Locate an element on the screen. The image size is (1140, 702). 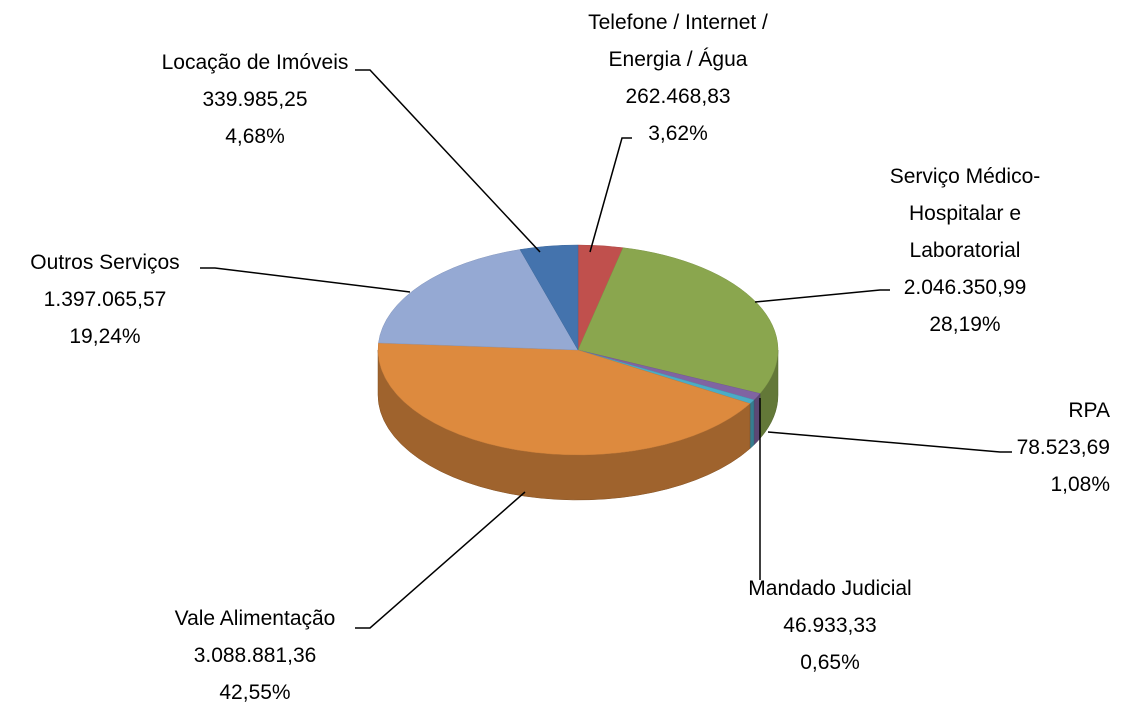
percent-label: 28,19% is located at coordinates (965, 324).